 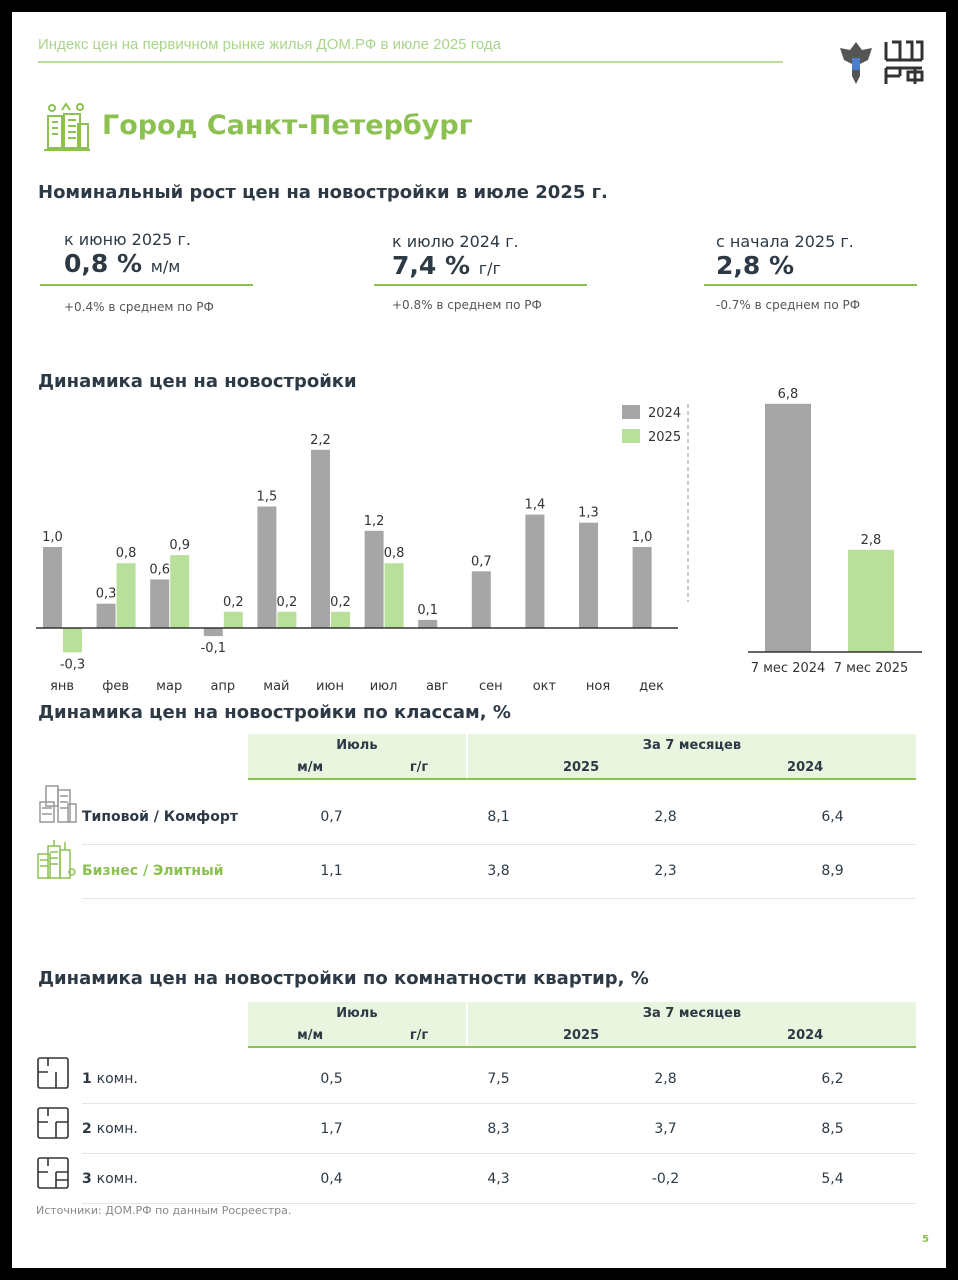 What do you see at coordinates (330, 686) in the screenshot?
I see `x-tick-label: июн` at bounding box center [330, 686].